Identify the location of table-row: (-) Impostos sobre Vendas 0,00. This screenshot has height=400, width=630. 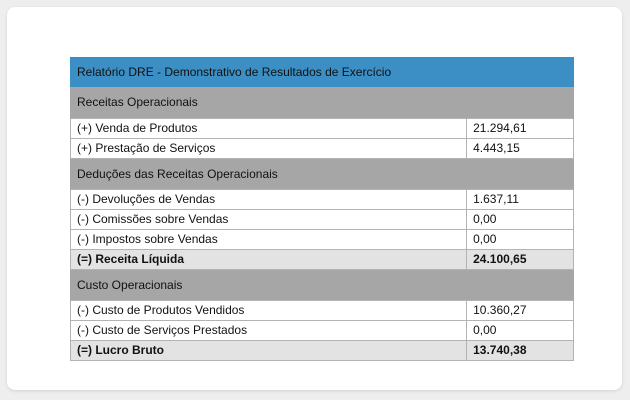
(321, 239).